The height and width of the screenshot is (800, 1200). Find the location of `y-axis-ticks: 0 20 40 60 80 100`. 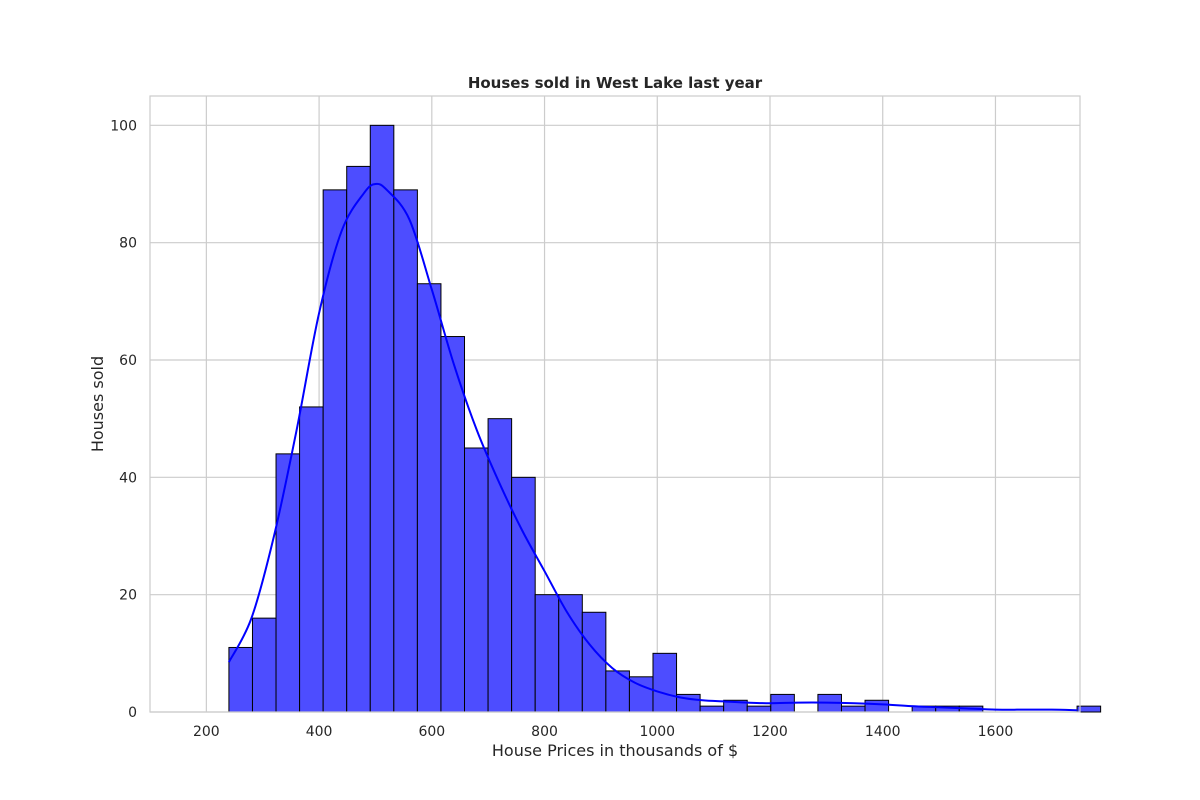

y-axis-ticks: 0 20 40 60 80 100 is located at coordinates (123, 419).